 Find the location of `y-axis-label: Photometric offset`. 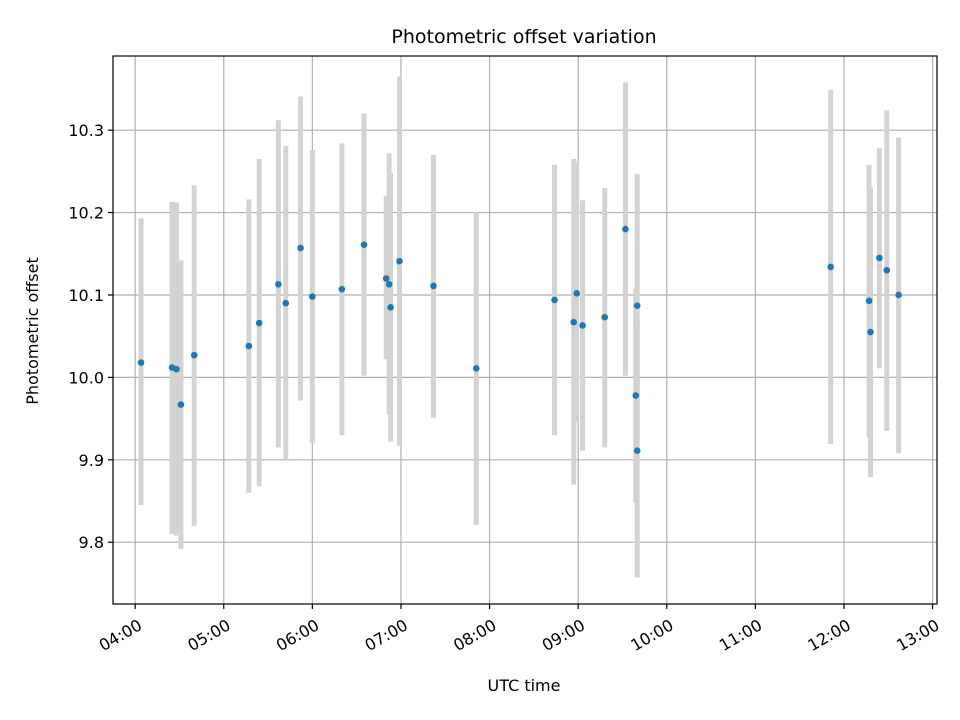

y-axis-label: Photometric offset is located at coordinates (32, 331).